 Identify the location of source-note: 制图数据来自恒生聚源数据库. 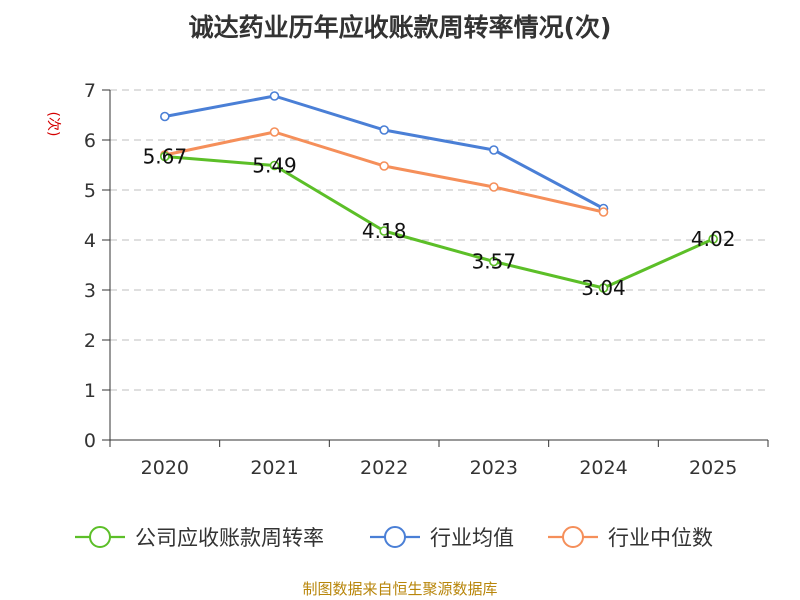
(399, 589).